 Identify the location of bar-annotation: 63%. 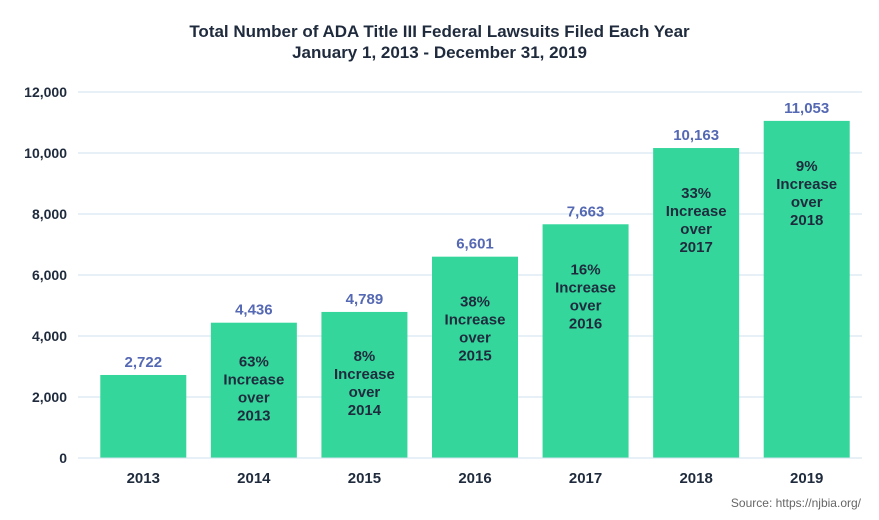
(254, 361).